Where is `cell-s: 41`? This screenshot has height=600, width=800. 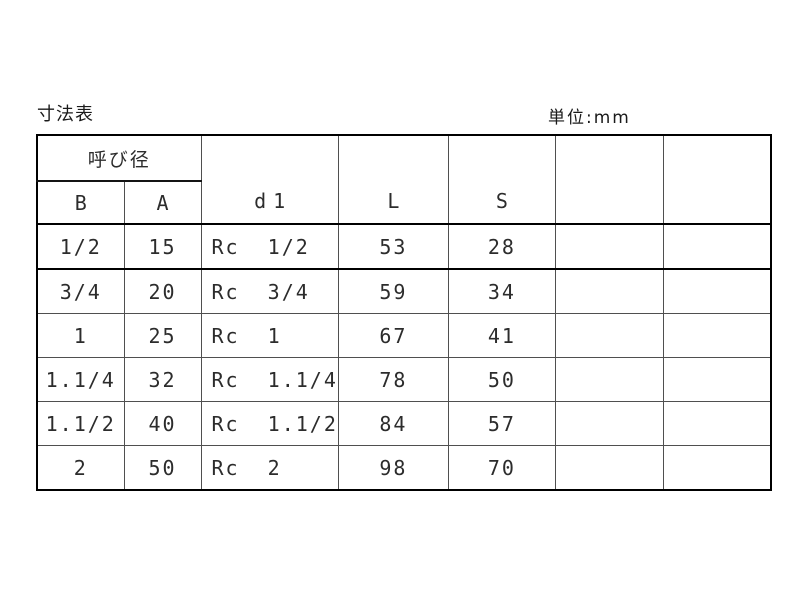
cell-s: 41 is located at coordinates (501, 335).